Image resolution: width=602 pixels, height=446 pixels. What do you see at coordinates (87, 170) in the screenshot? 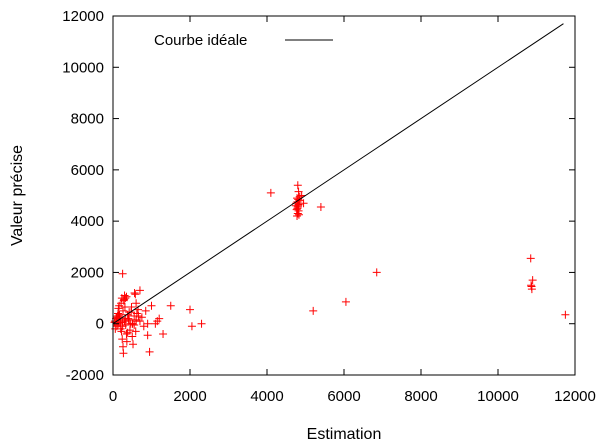
I see `y-tick-label: 6000` at bounding box center [87, 170].